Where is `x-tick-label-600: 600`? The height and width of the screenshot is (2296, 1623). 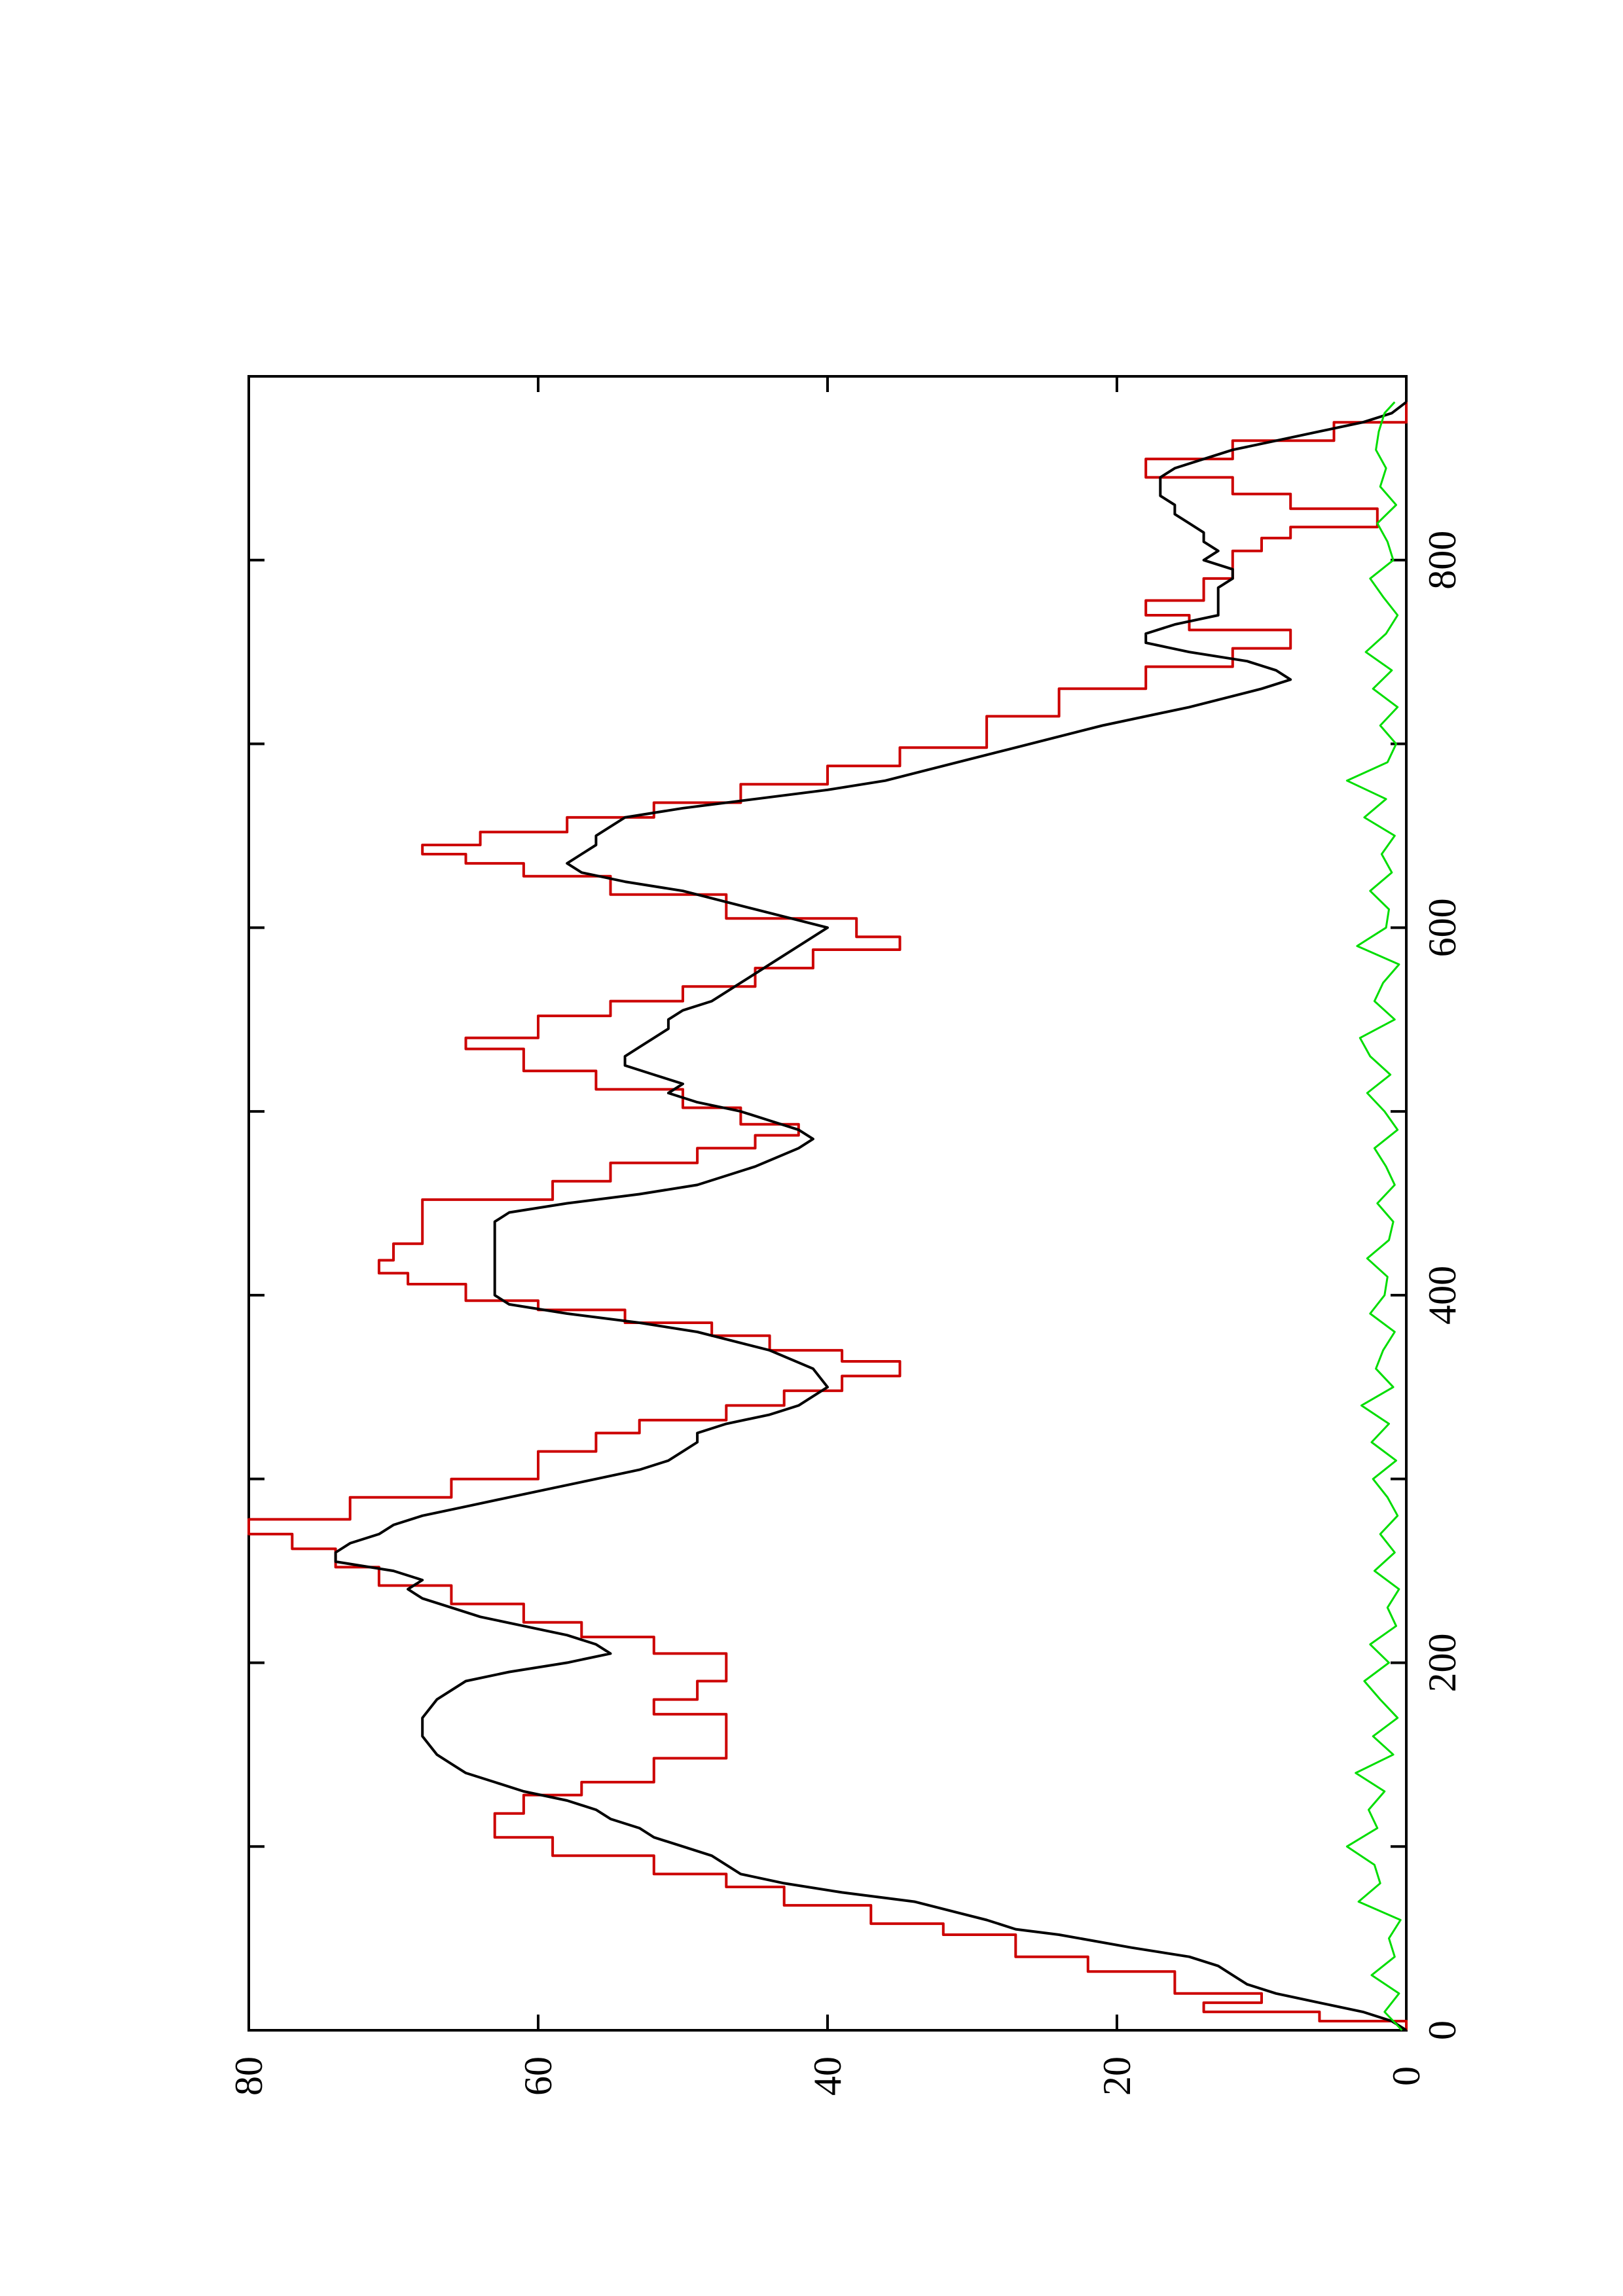
x-tick-label-600: 600 is located at coordinates (1442, 927).